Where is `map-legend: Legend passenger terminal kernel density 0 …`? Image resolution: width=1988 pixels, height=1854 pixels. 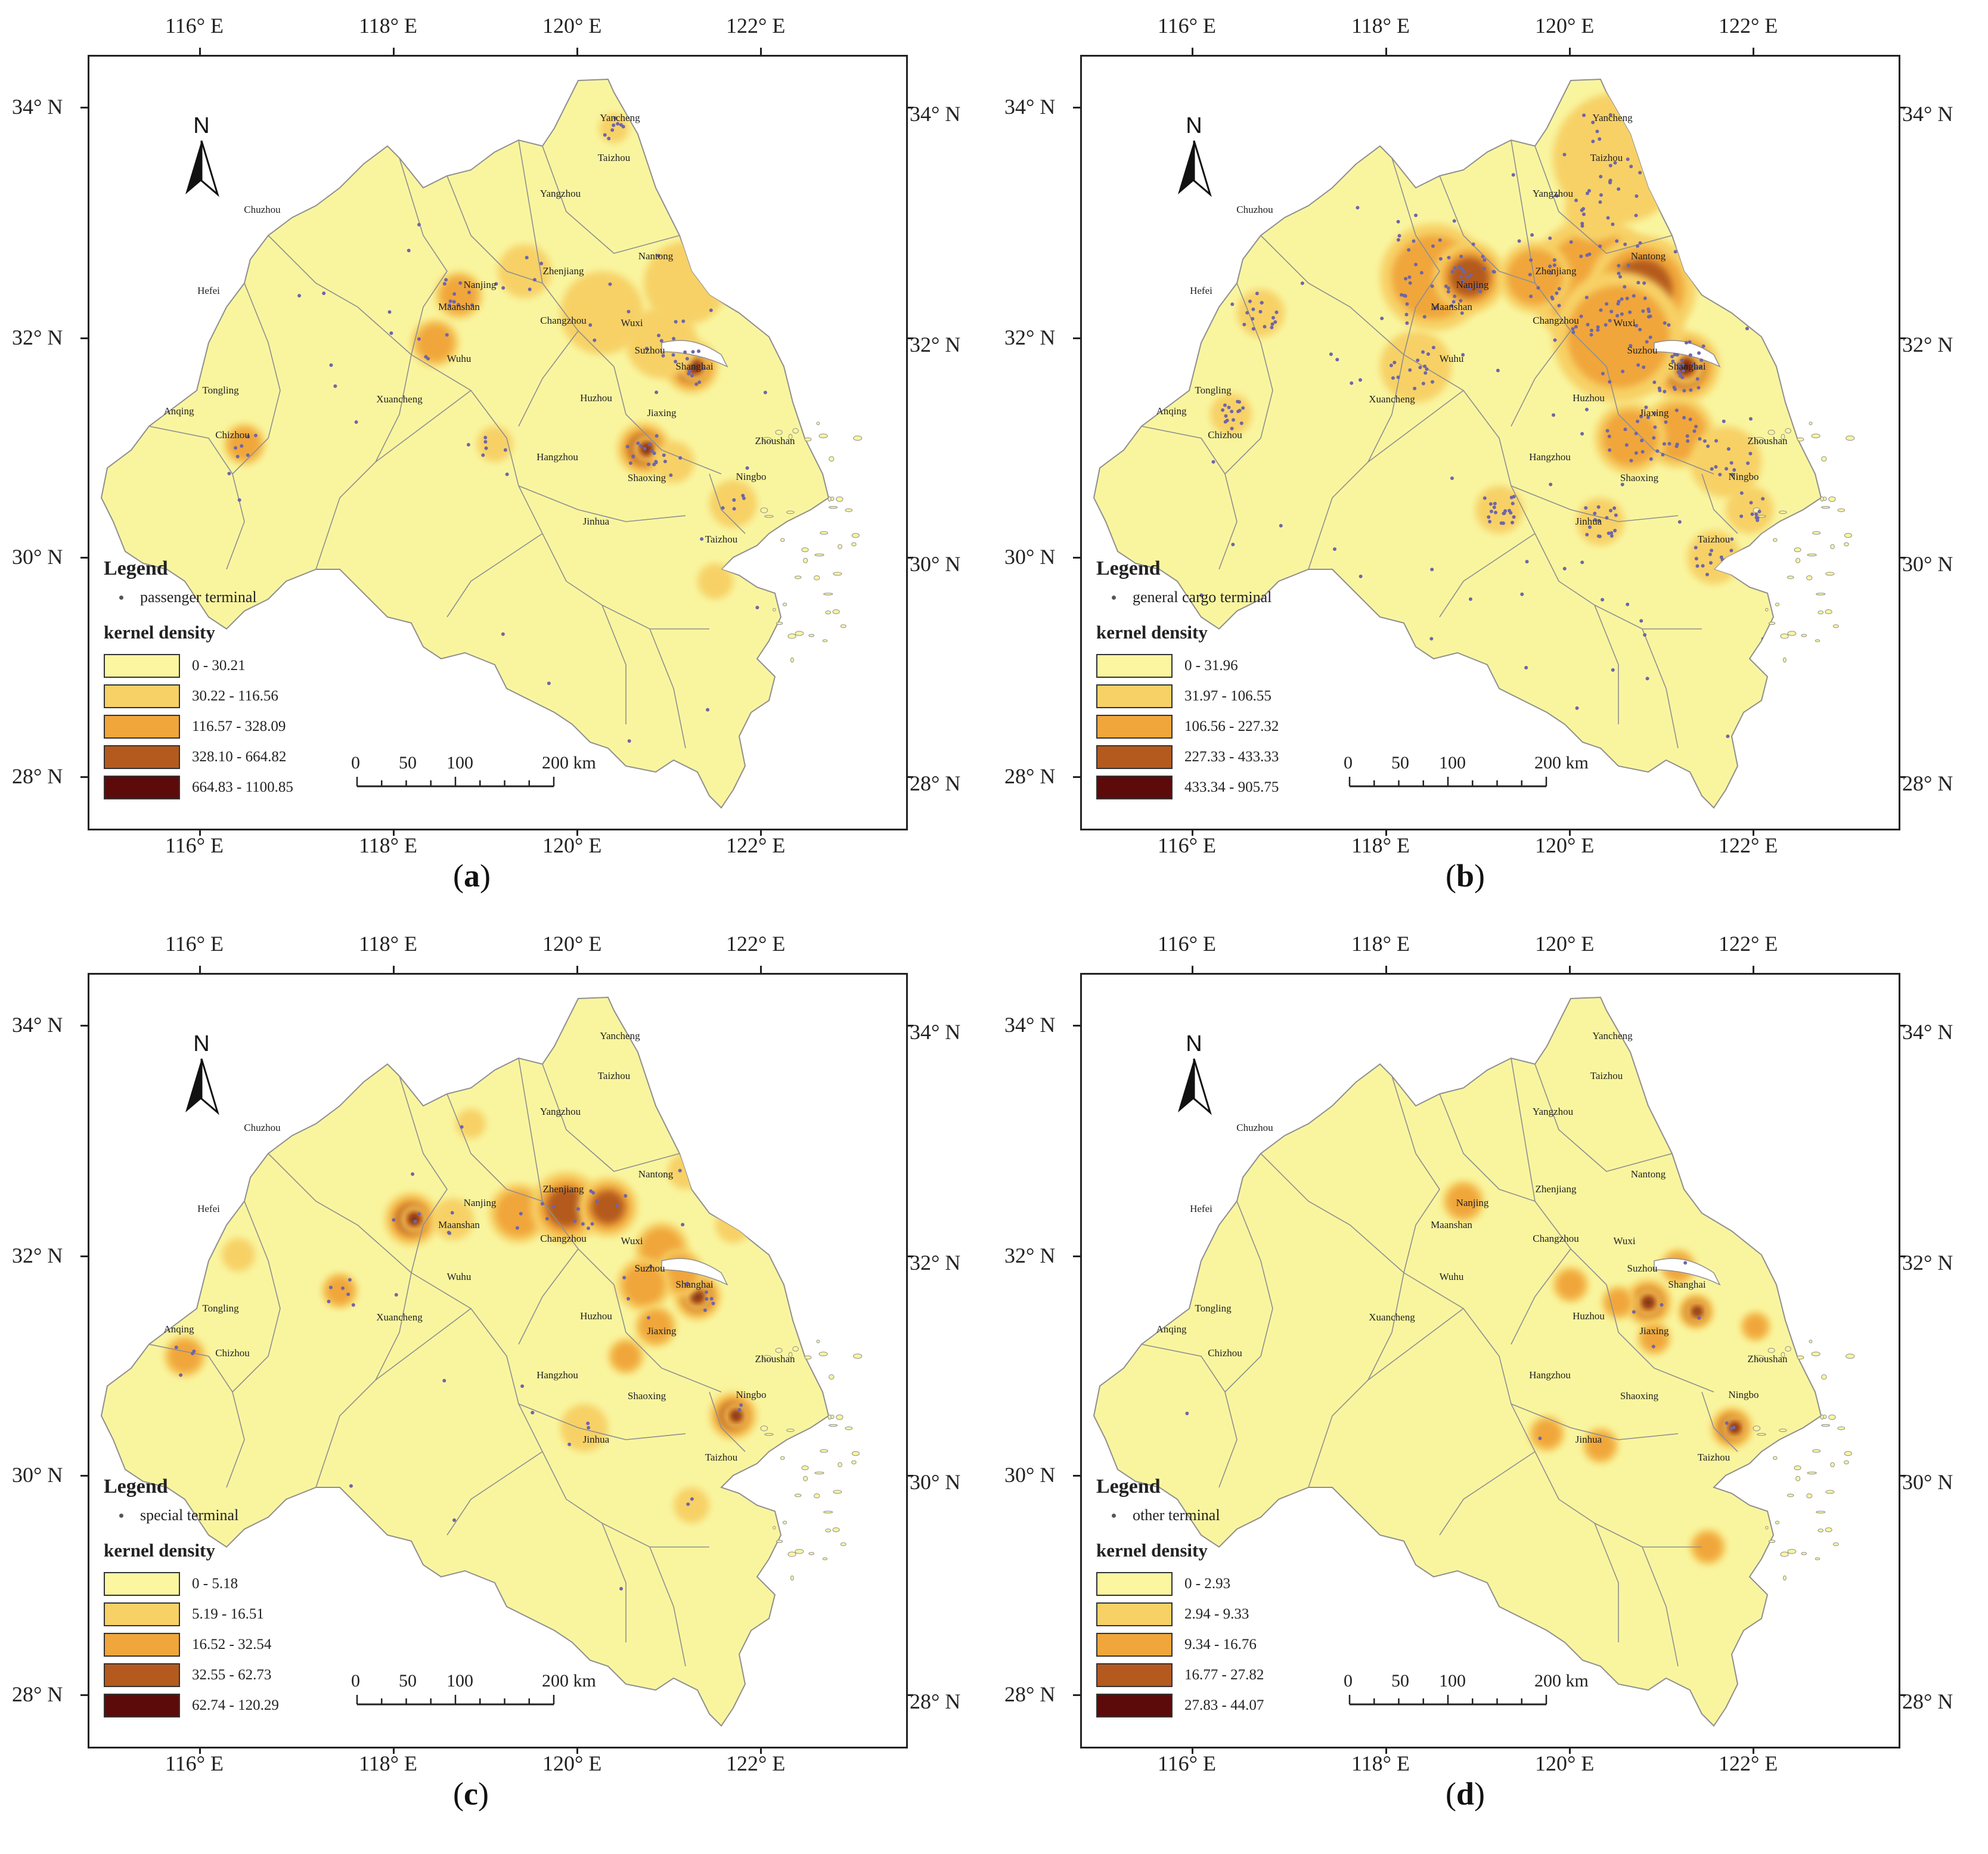
map-legend: Legend passenger terminal kernel density 0 … is located at coordinates (199, 679).